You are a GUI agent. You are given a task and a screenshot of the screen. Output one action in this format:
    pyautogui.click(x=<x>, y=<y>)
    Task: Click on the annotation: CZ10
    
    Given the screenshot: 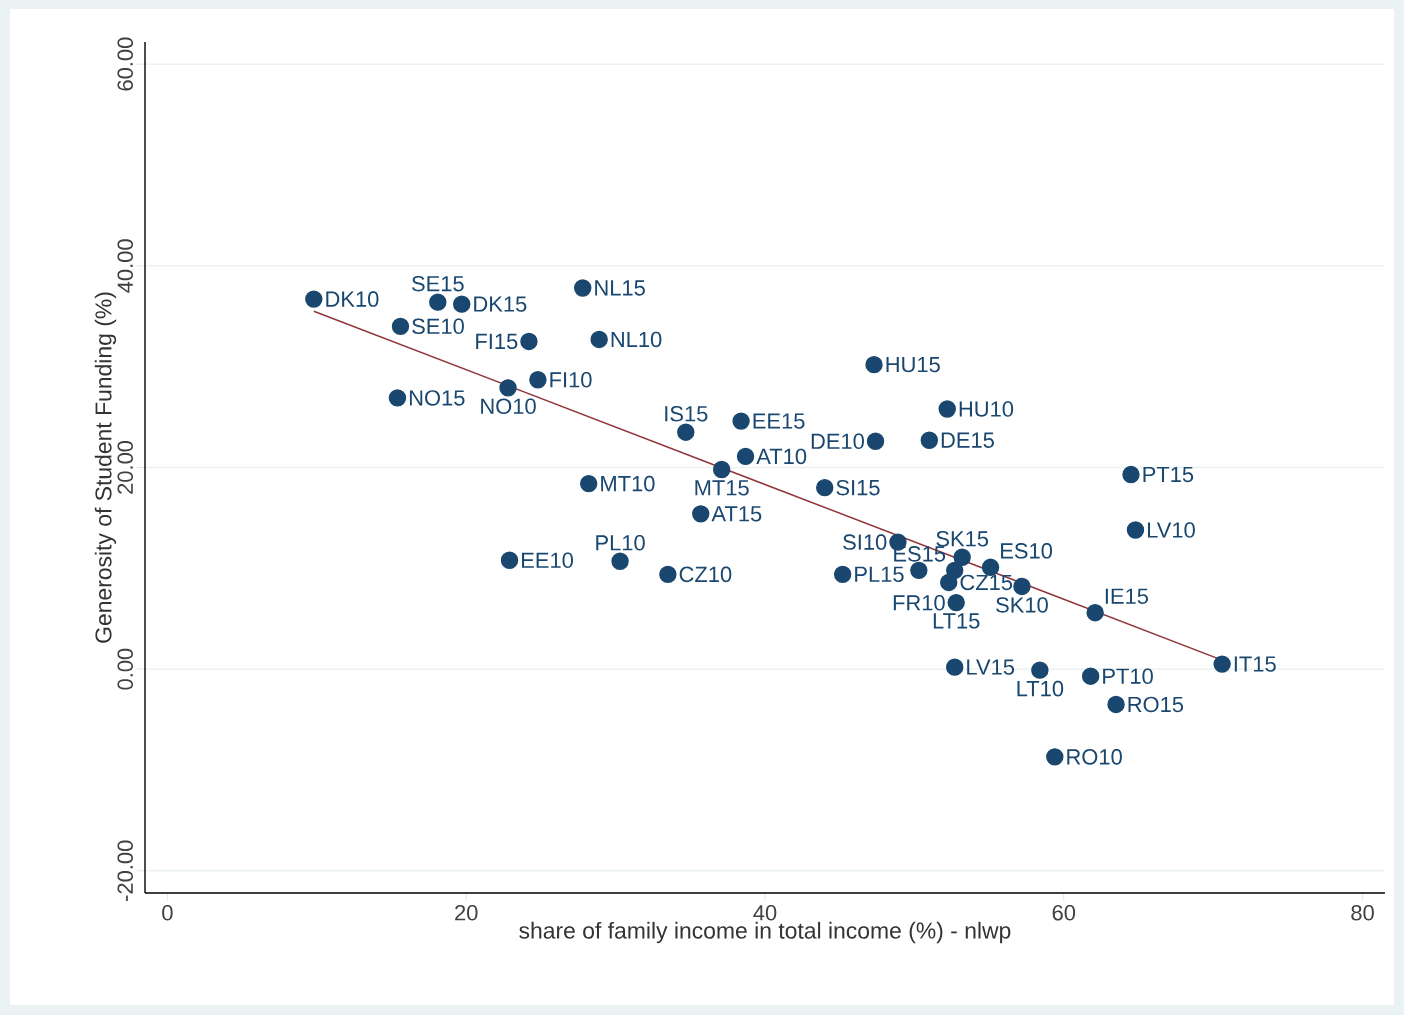 What is the action you would take?
    pyautogui.click(x=705, y=574)
    